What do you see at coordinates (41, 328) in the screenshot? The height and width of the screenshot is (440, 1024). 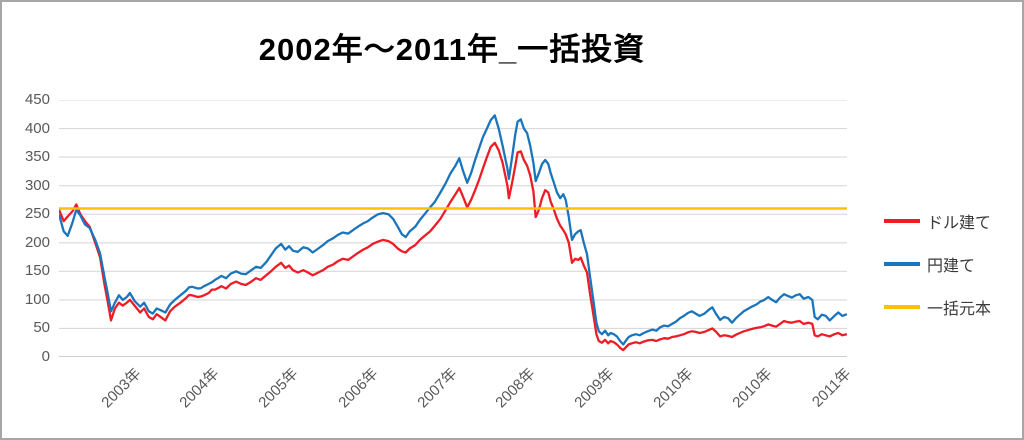 I see `y-tick-label: 50` at bounding box center [41, 328].